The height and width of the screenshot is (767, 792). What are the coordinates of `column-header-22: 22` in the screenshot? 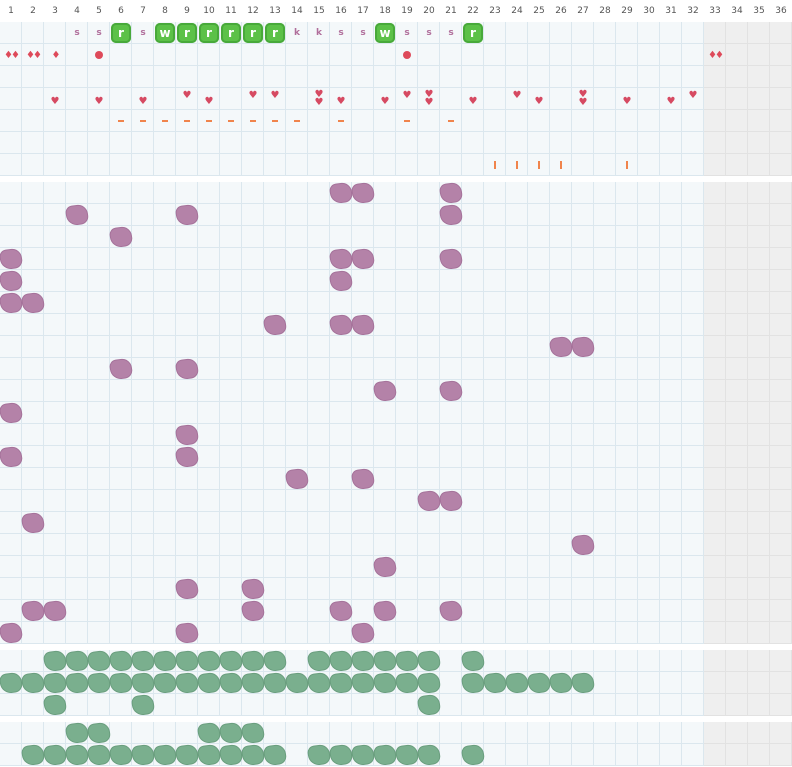 It's located at (473, 11).